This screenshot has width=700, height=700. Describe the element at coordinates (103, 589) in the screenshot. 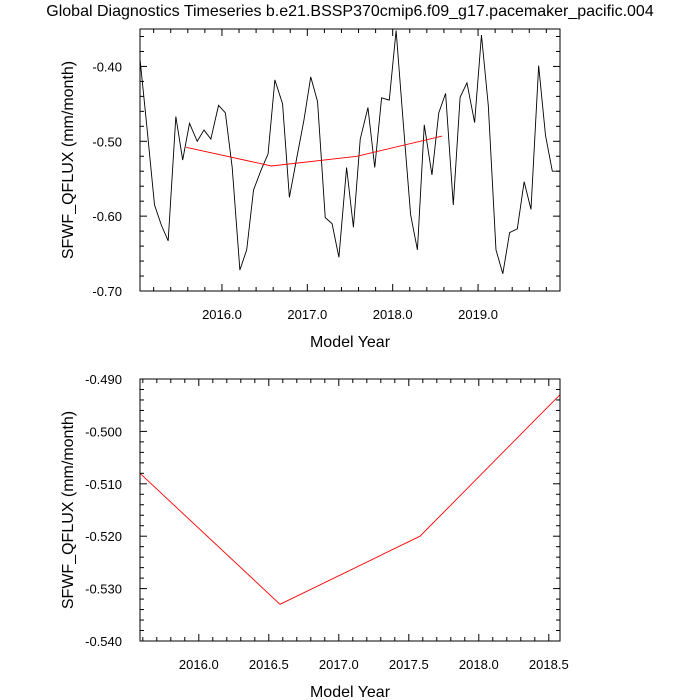

I see `bottom-y-tick-label: -0.530` at that location.